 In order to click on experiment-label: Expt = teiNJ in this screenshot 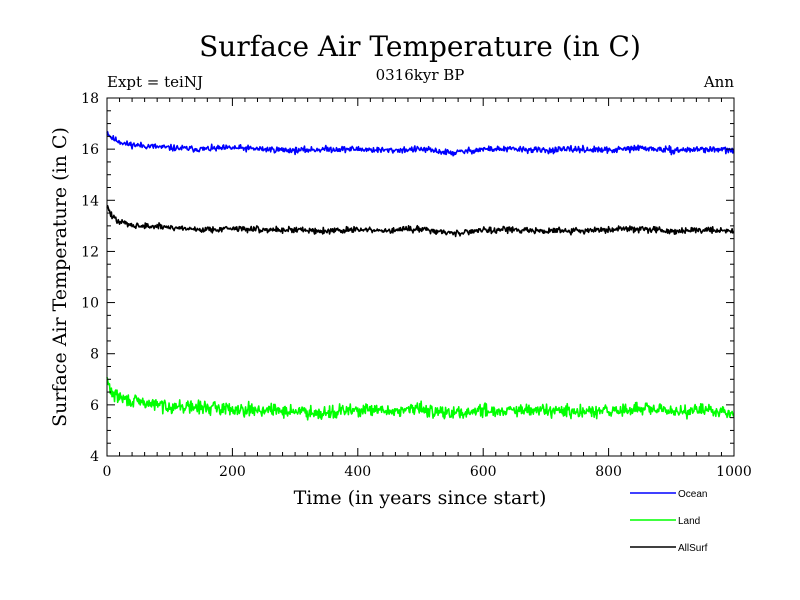, I will do `click(155, 82)`.